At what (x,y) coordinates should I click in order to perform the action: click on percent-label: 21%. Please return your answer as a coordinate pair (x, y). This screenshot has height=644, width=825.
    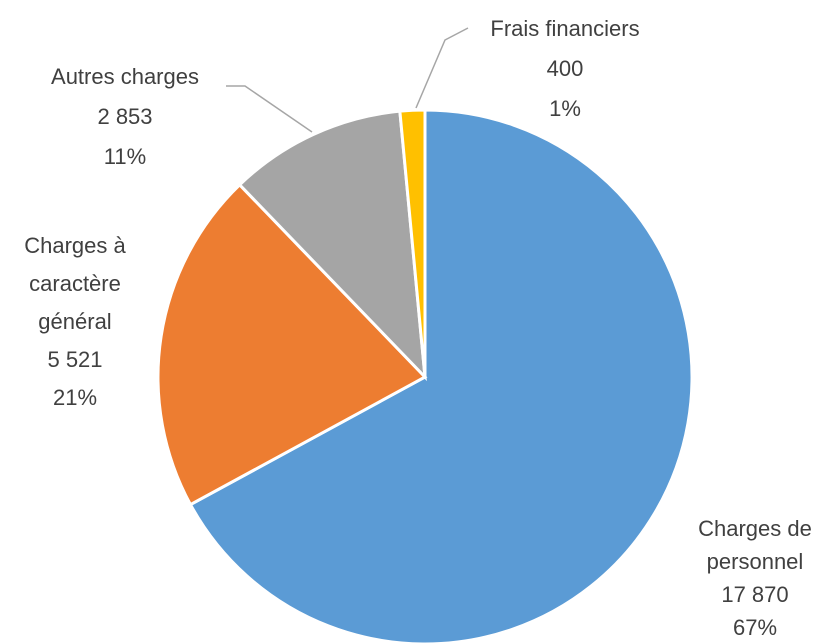
    Looking at the image, I should click on (75, 397).